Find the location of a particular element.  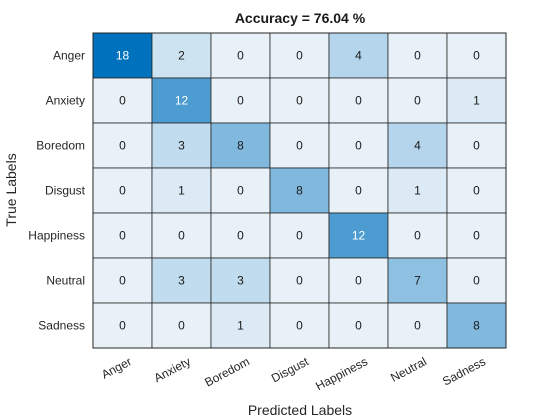

y-axis-label: True Labels is located at coordinates (11, 189).